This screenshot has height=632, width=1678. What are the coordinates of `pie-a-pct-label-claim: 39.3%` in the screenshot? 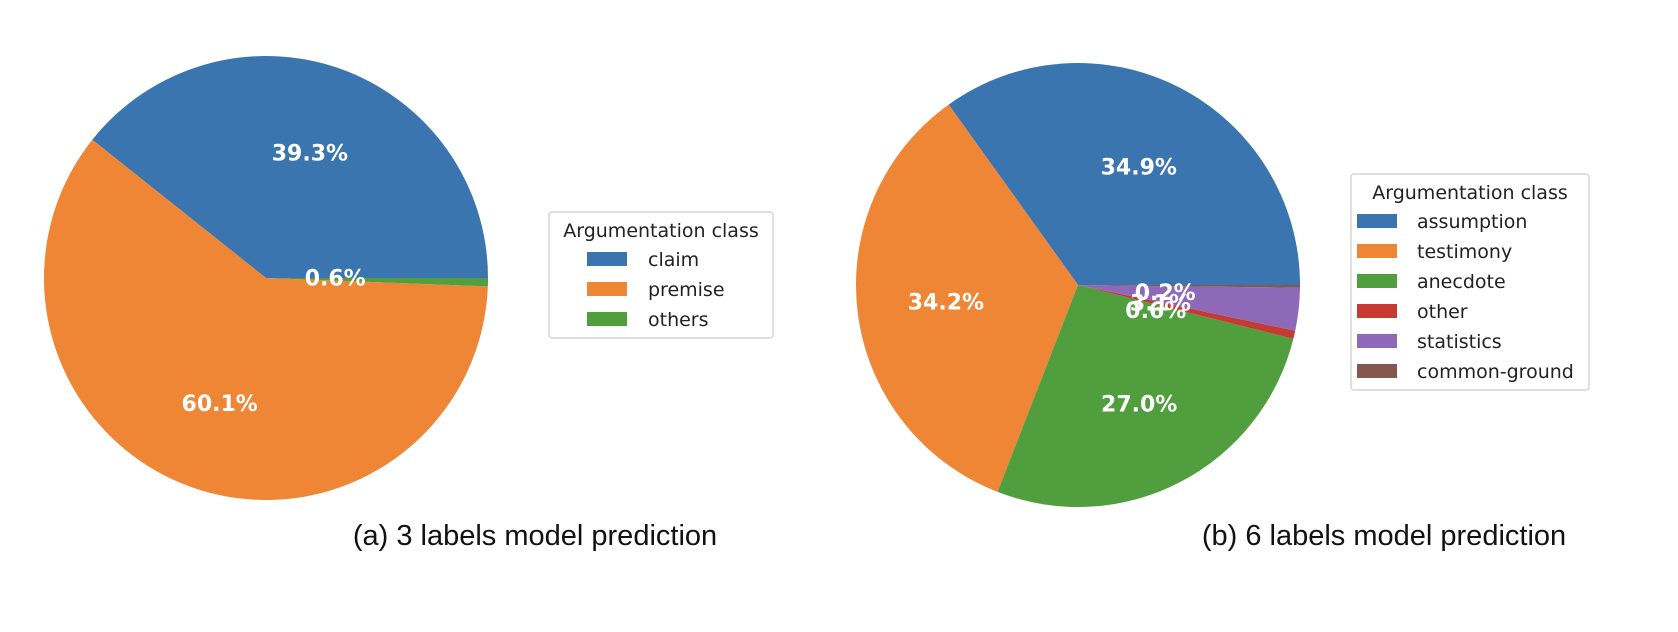 It's located at (310, 153).